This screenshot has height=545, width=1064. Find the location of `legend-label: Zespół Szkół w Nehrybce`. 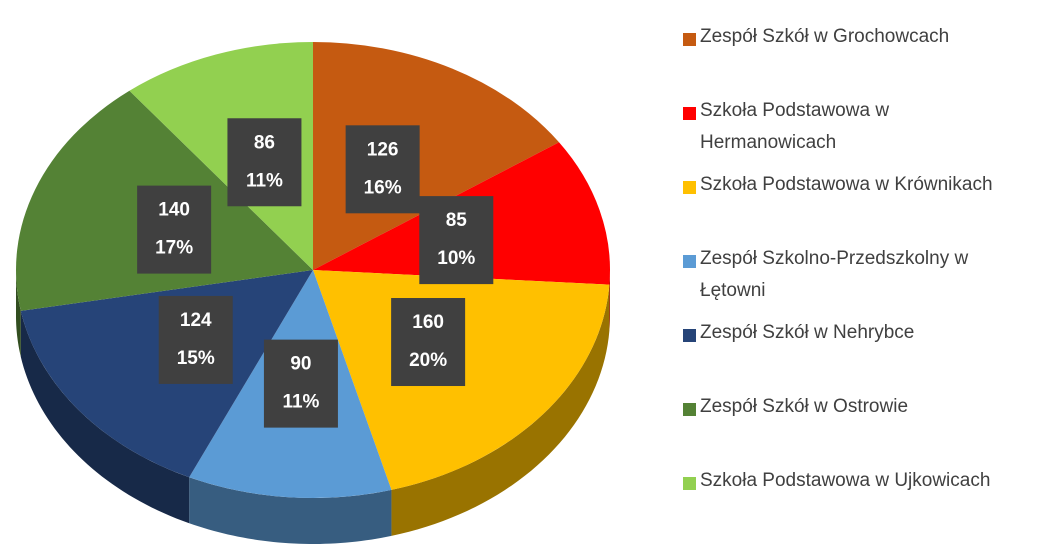

legend-label: Zespół Szkół w Nehrybce is located at coordinates (807, 332).